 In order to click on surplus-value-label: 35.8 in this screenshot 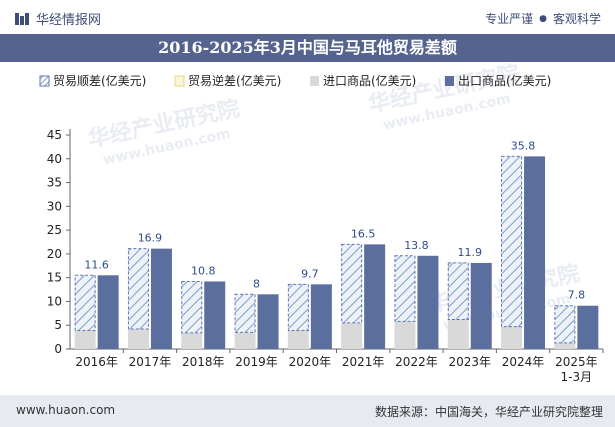, I will do `click(523, 145)`.